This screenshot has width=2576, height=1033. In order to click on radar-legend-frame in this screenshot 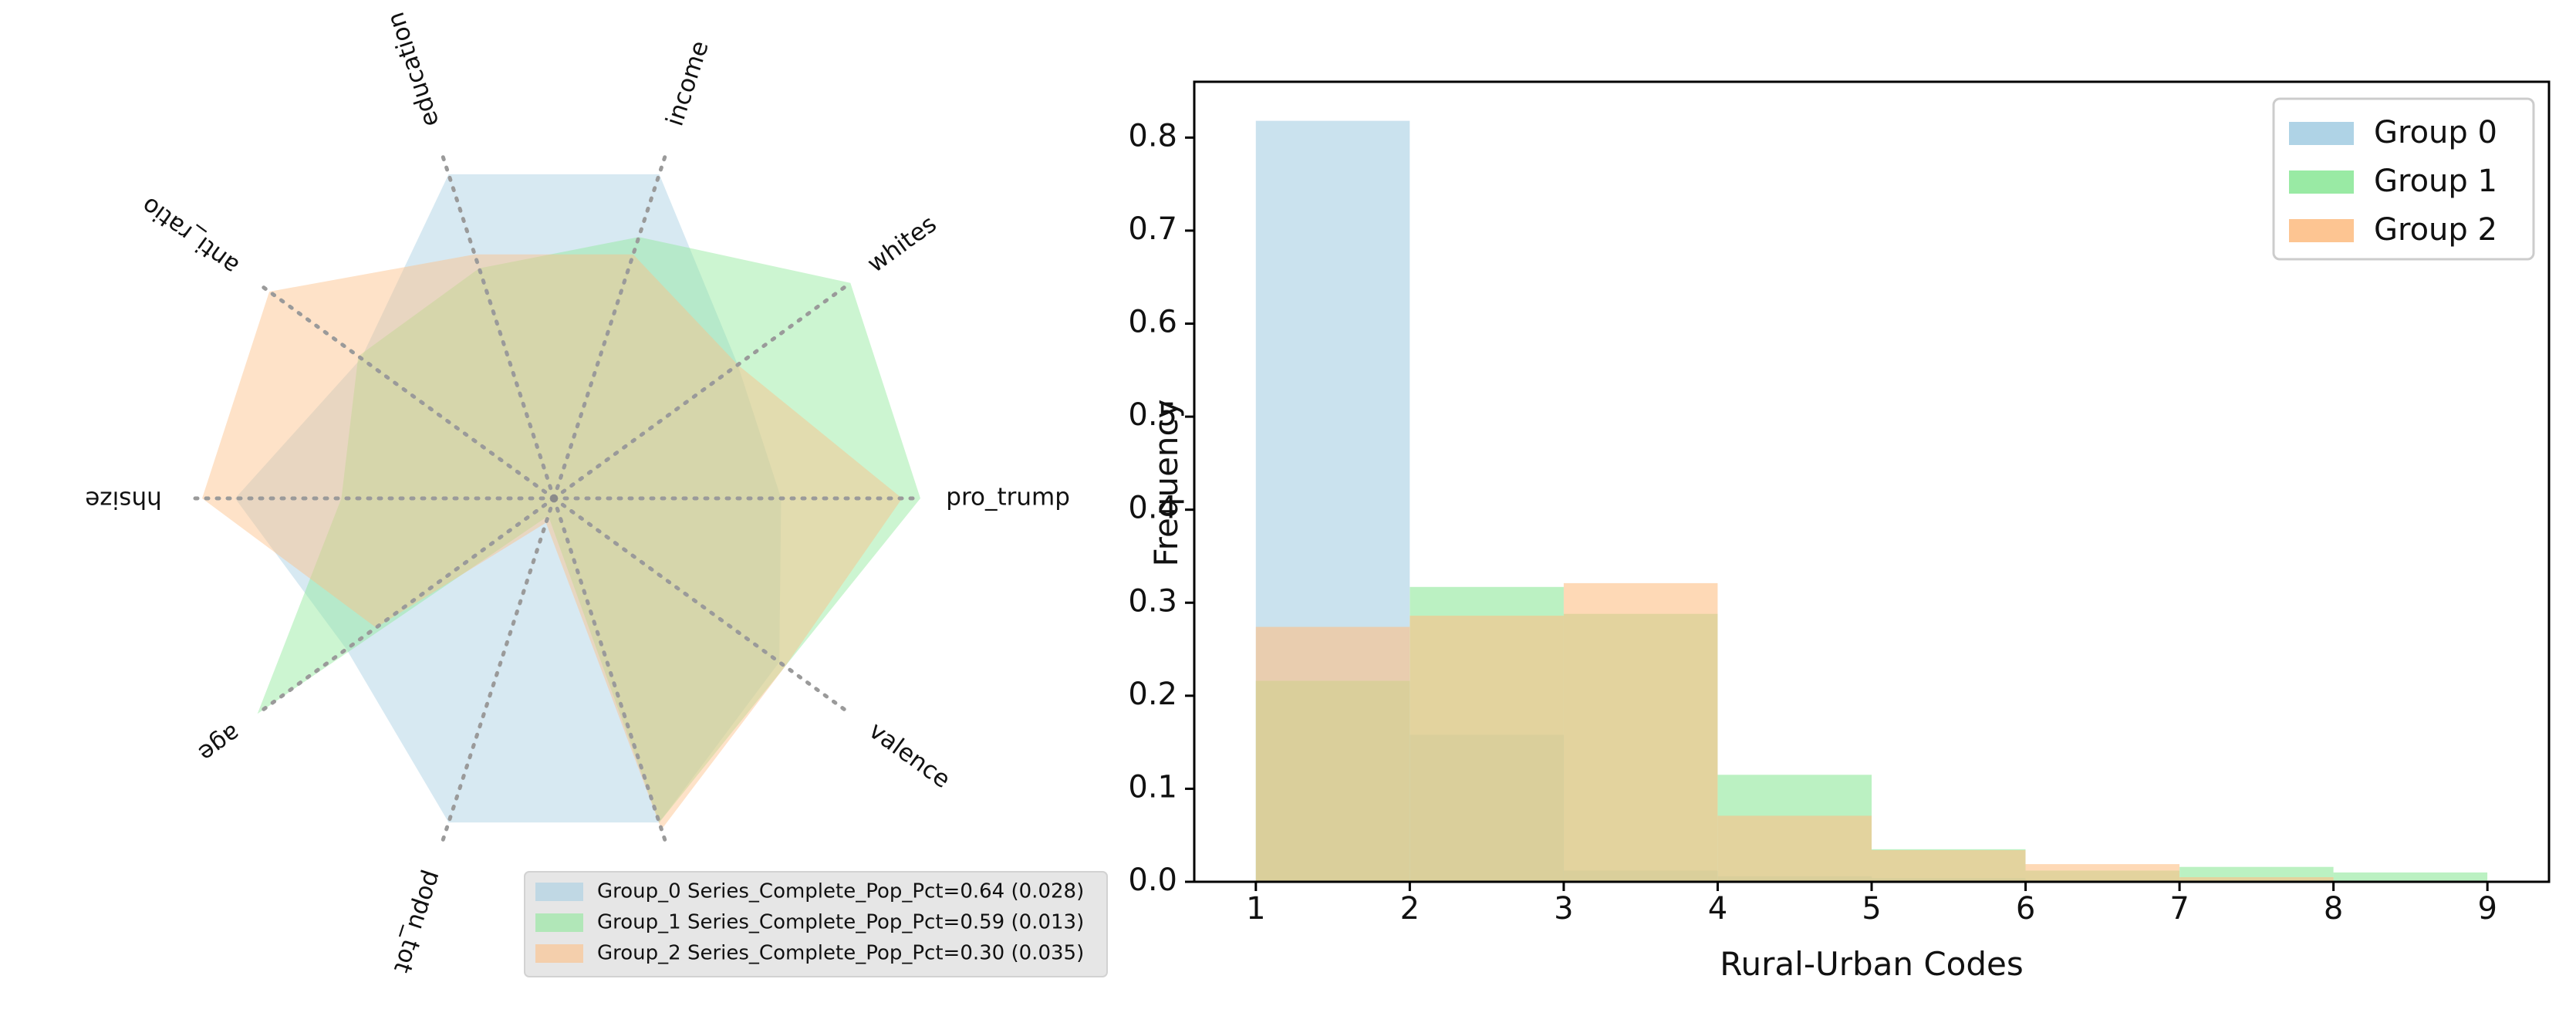, I will do `click(816, 924)`.